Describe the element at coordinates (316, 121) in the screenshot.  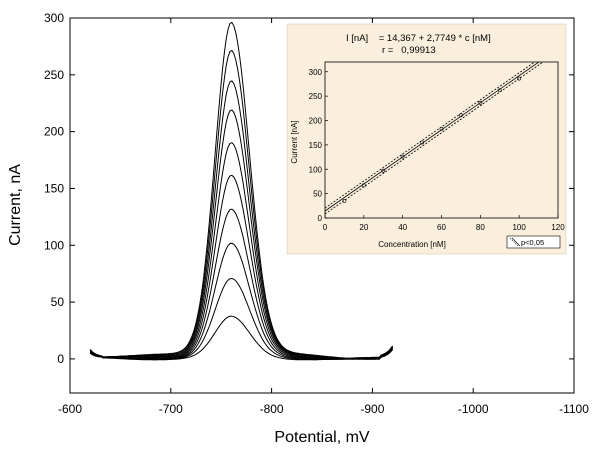
I see `inset-y-tick-label: 200` at that location.